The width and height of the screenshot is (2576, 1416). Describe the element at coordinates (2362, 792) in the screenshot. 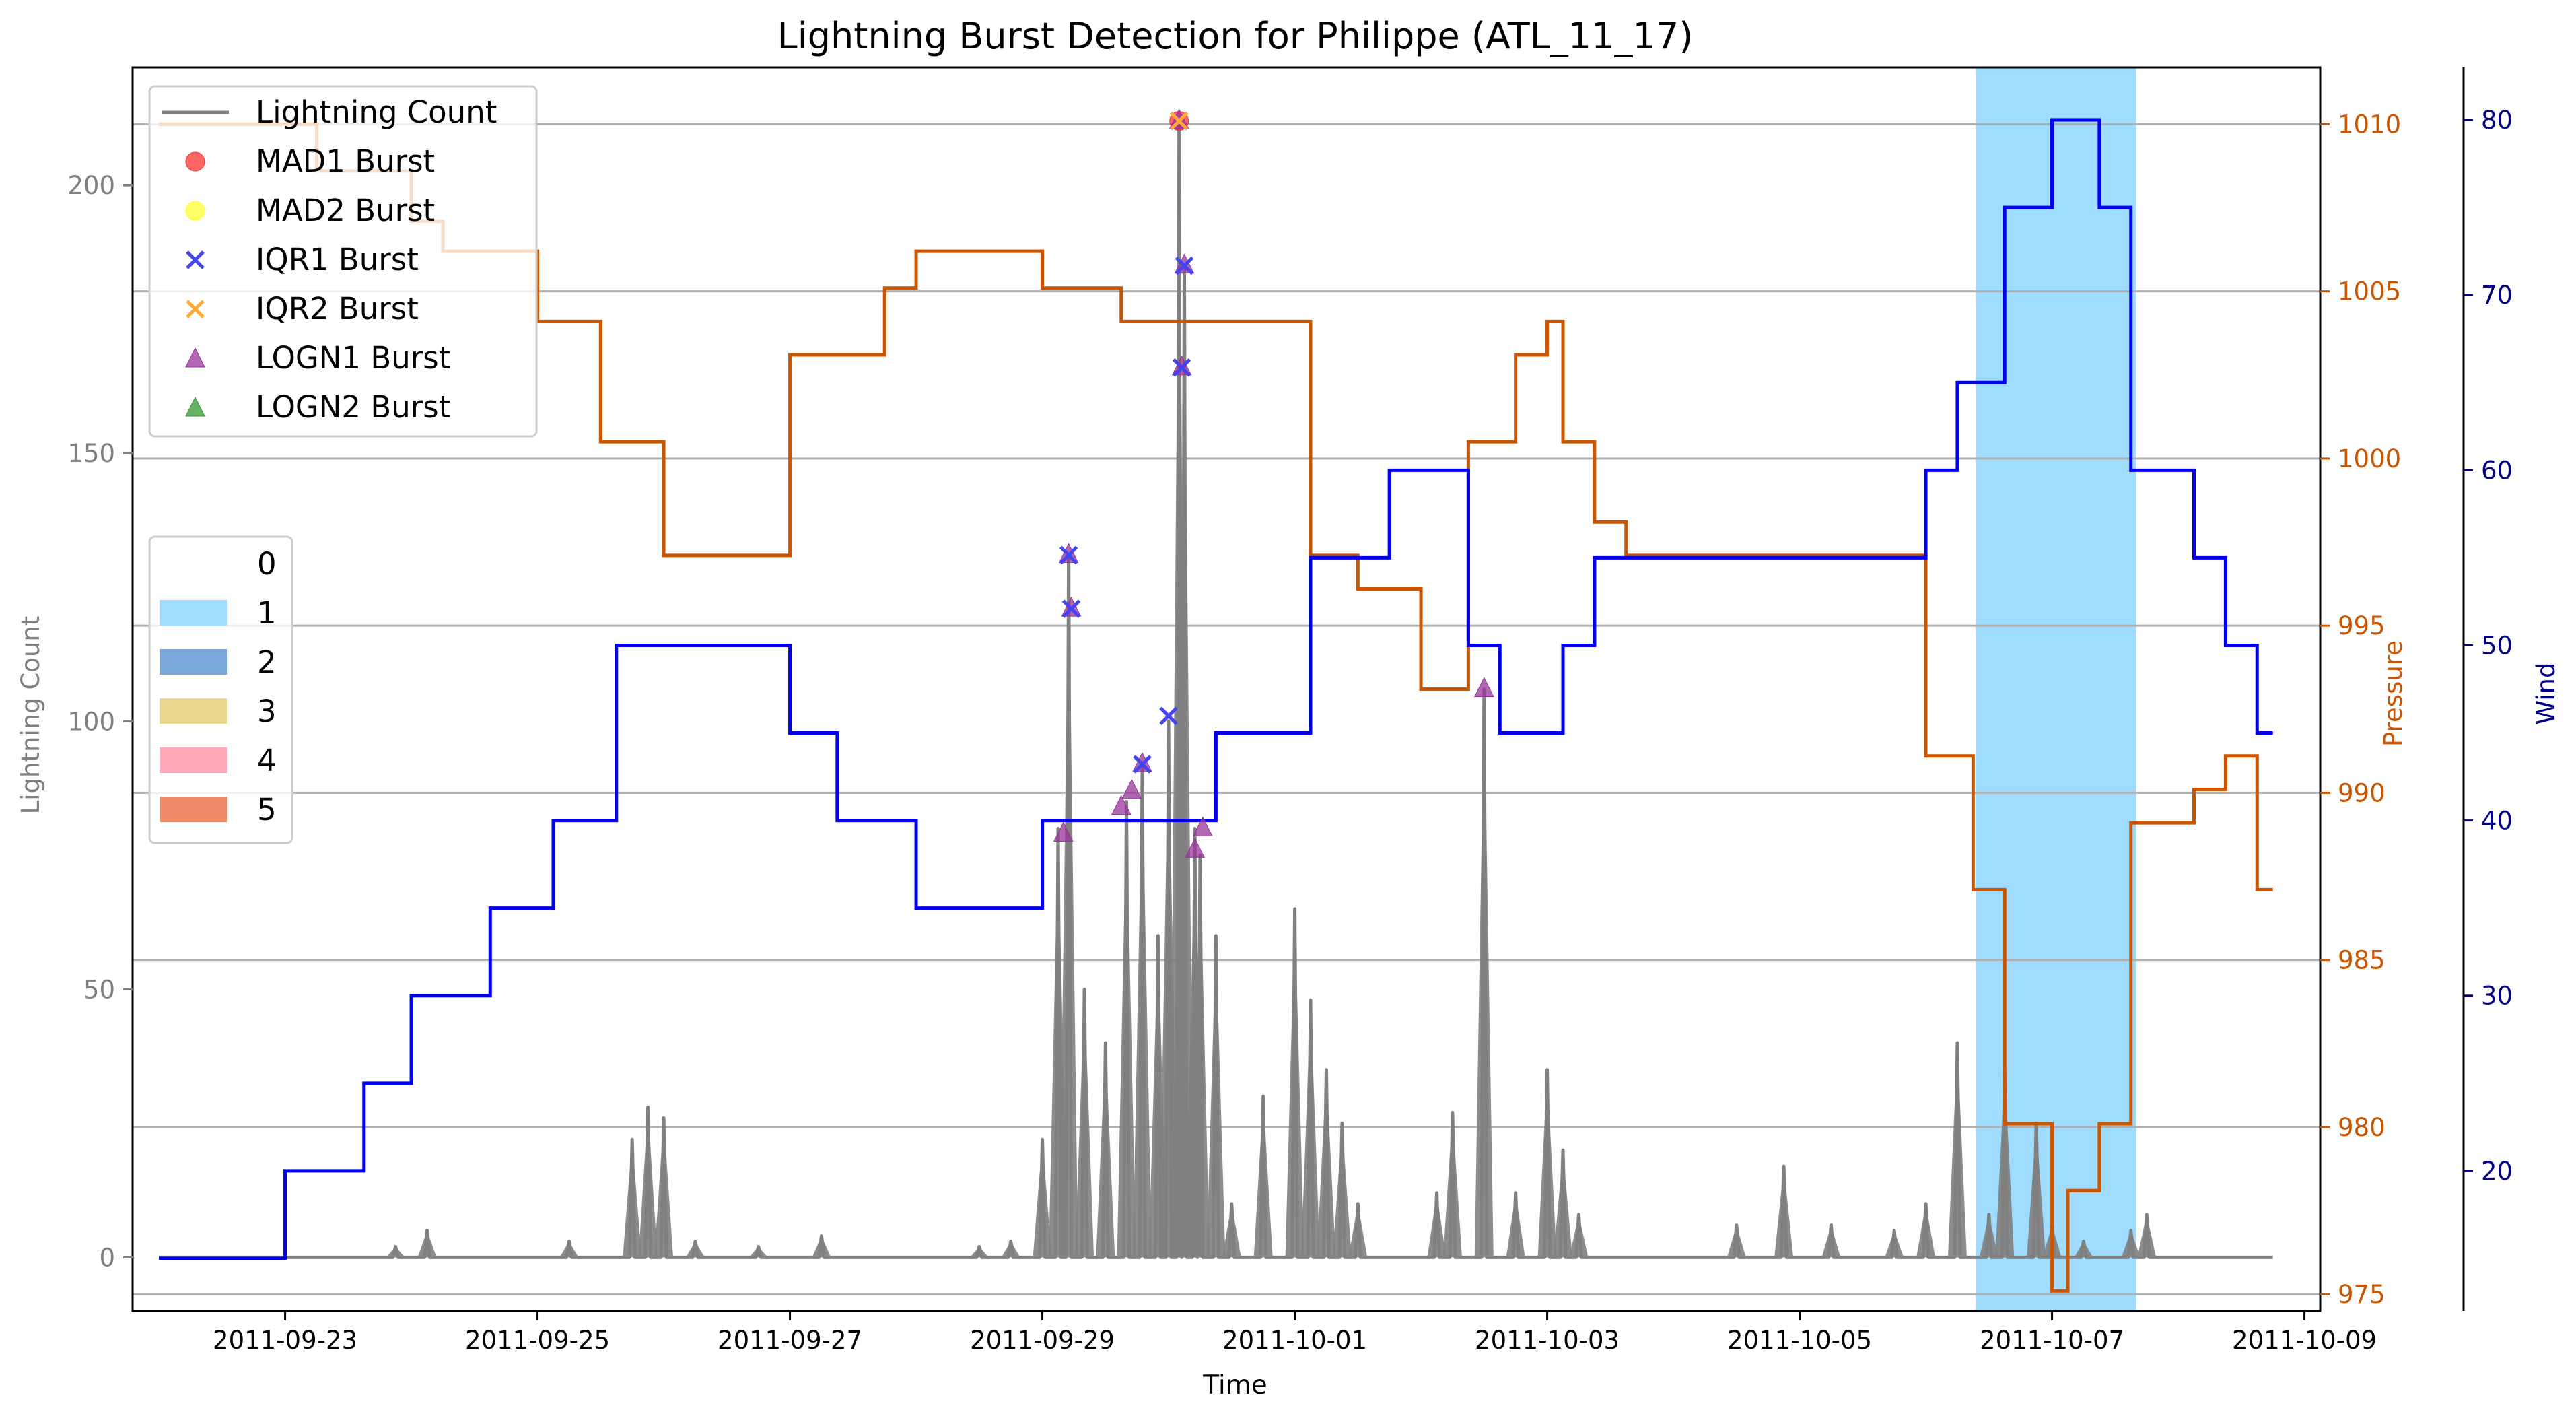

I see `y-tick-label-pressure: 990` at that location.